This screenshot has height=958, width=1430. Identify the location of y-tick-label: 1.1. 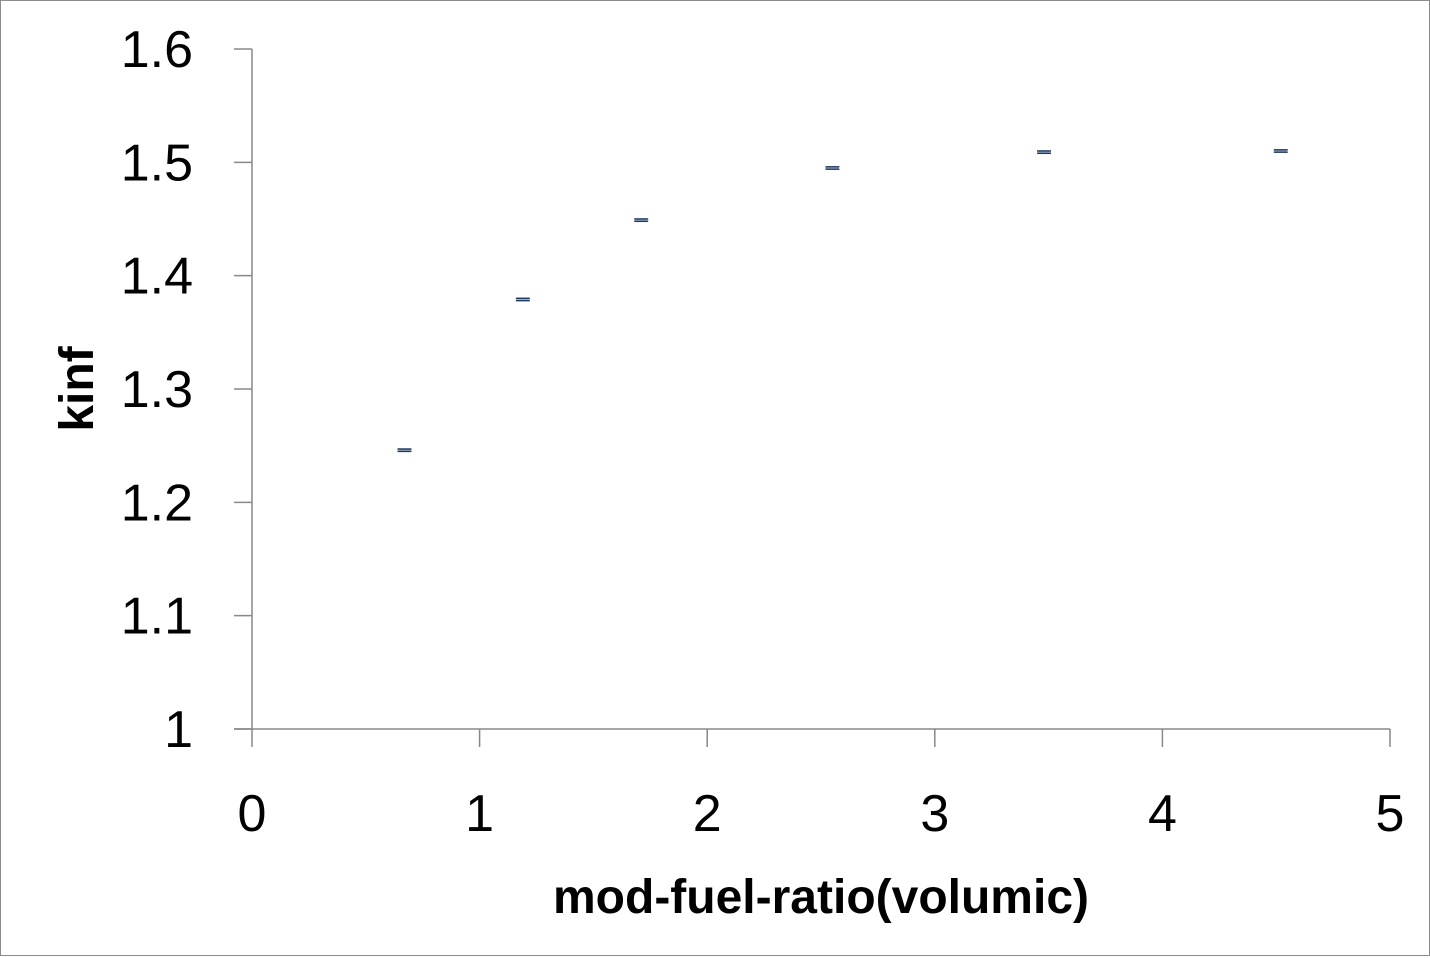
(157, 617).